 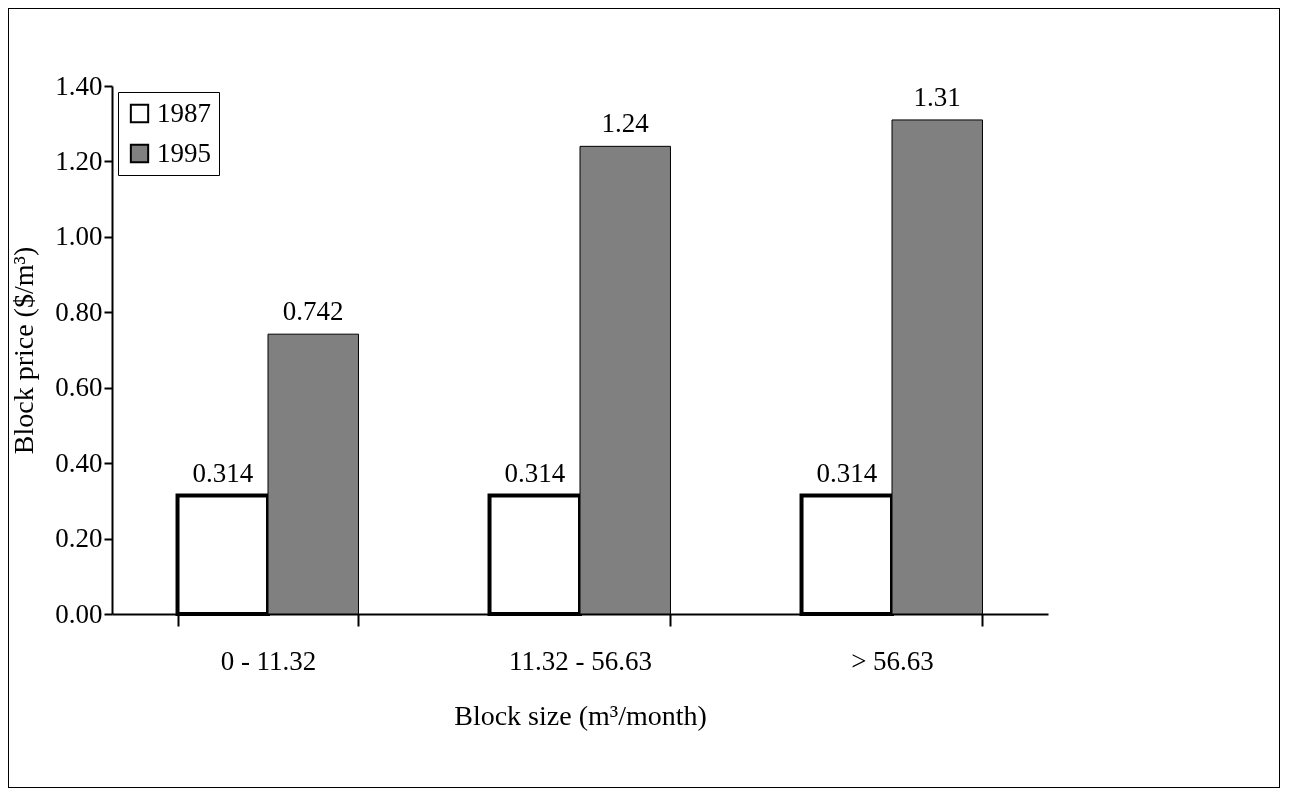 I want to click on x-axis-title: Block size (m³/month), so click(x=580, y=715).